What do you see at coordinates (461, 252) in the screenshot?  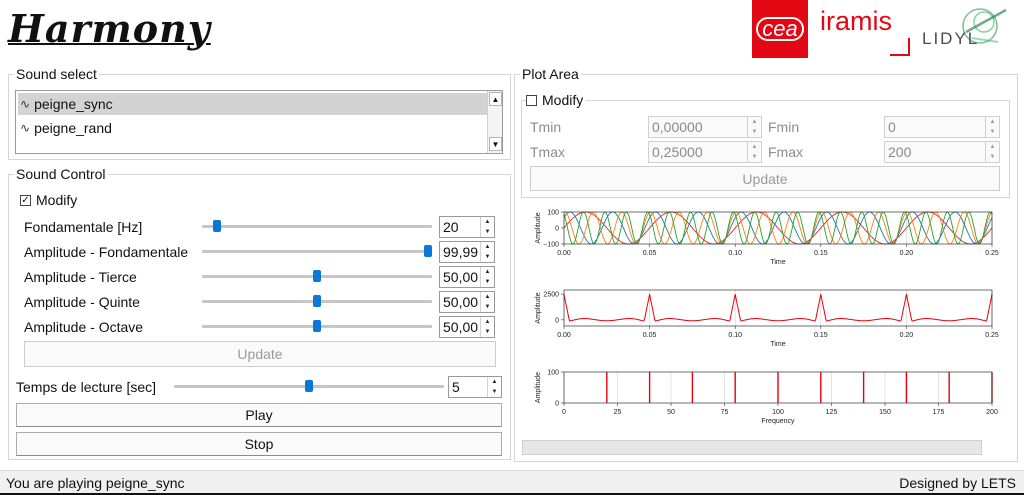 I see `spinbox-value: 99,99` at bounding box center [461, 252].